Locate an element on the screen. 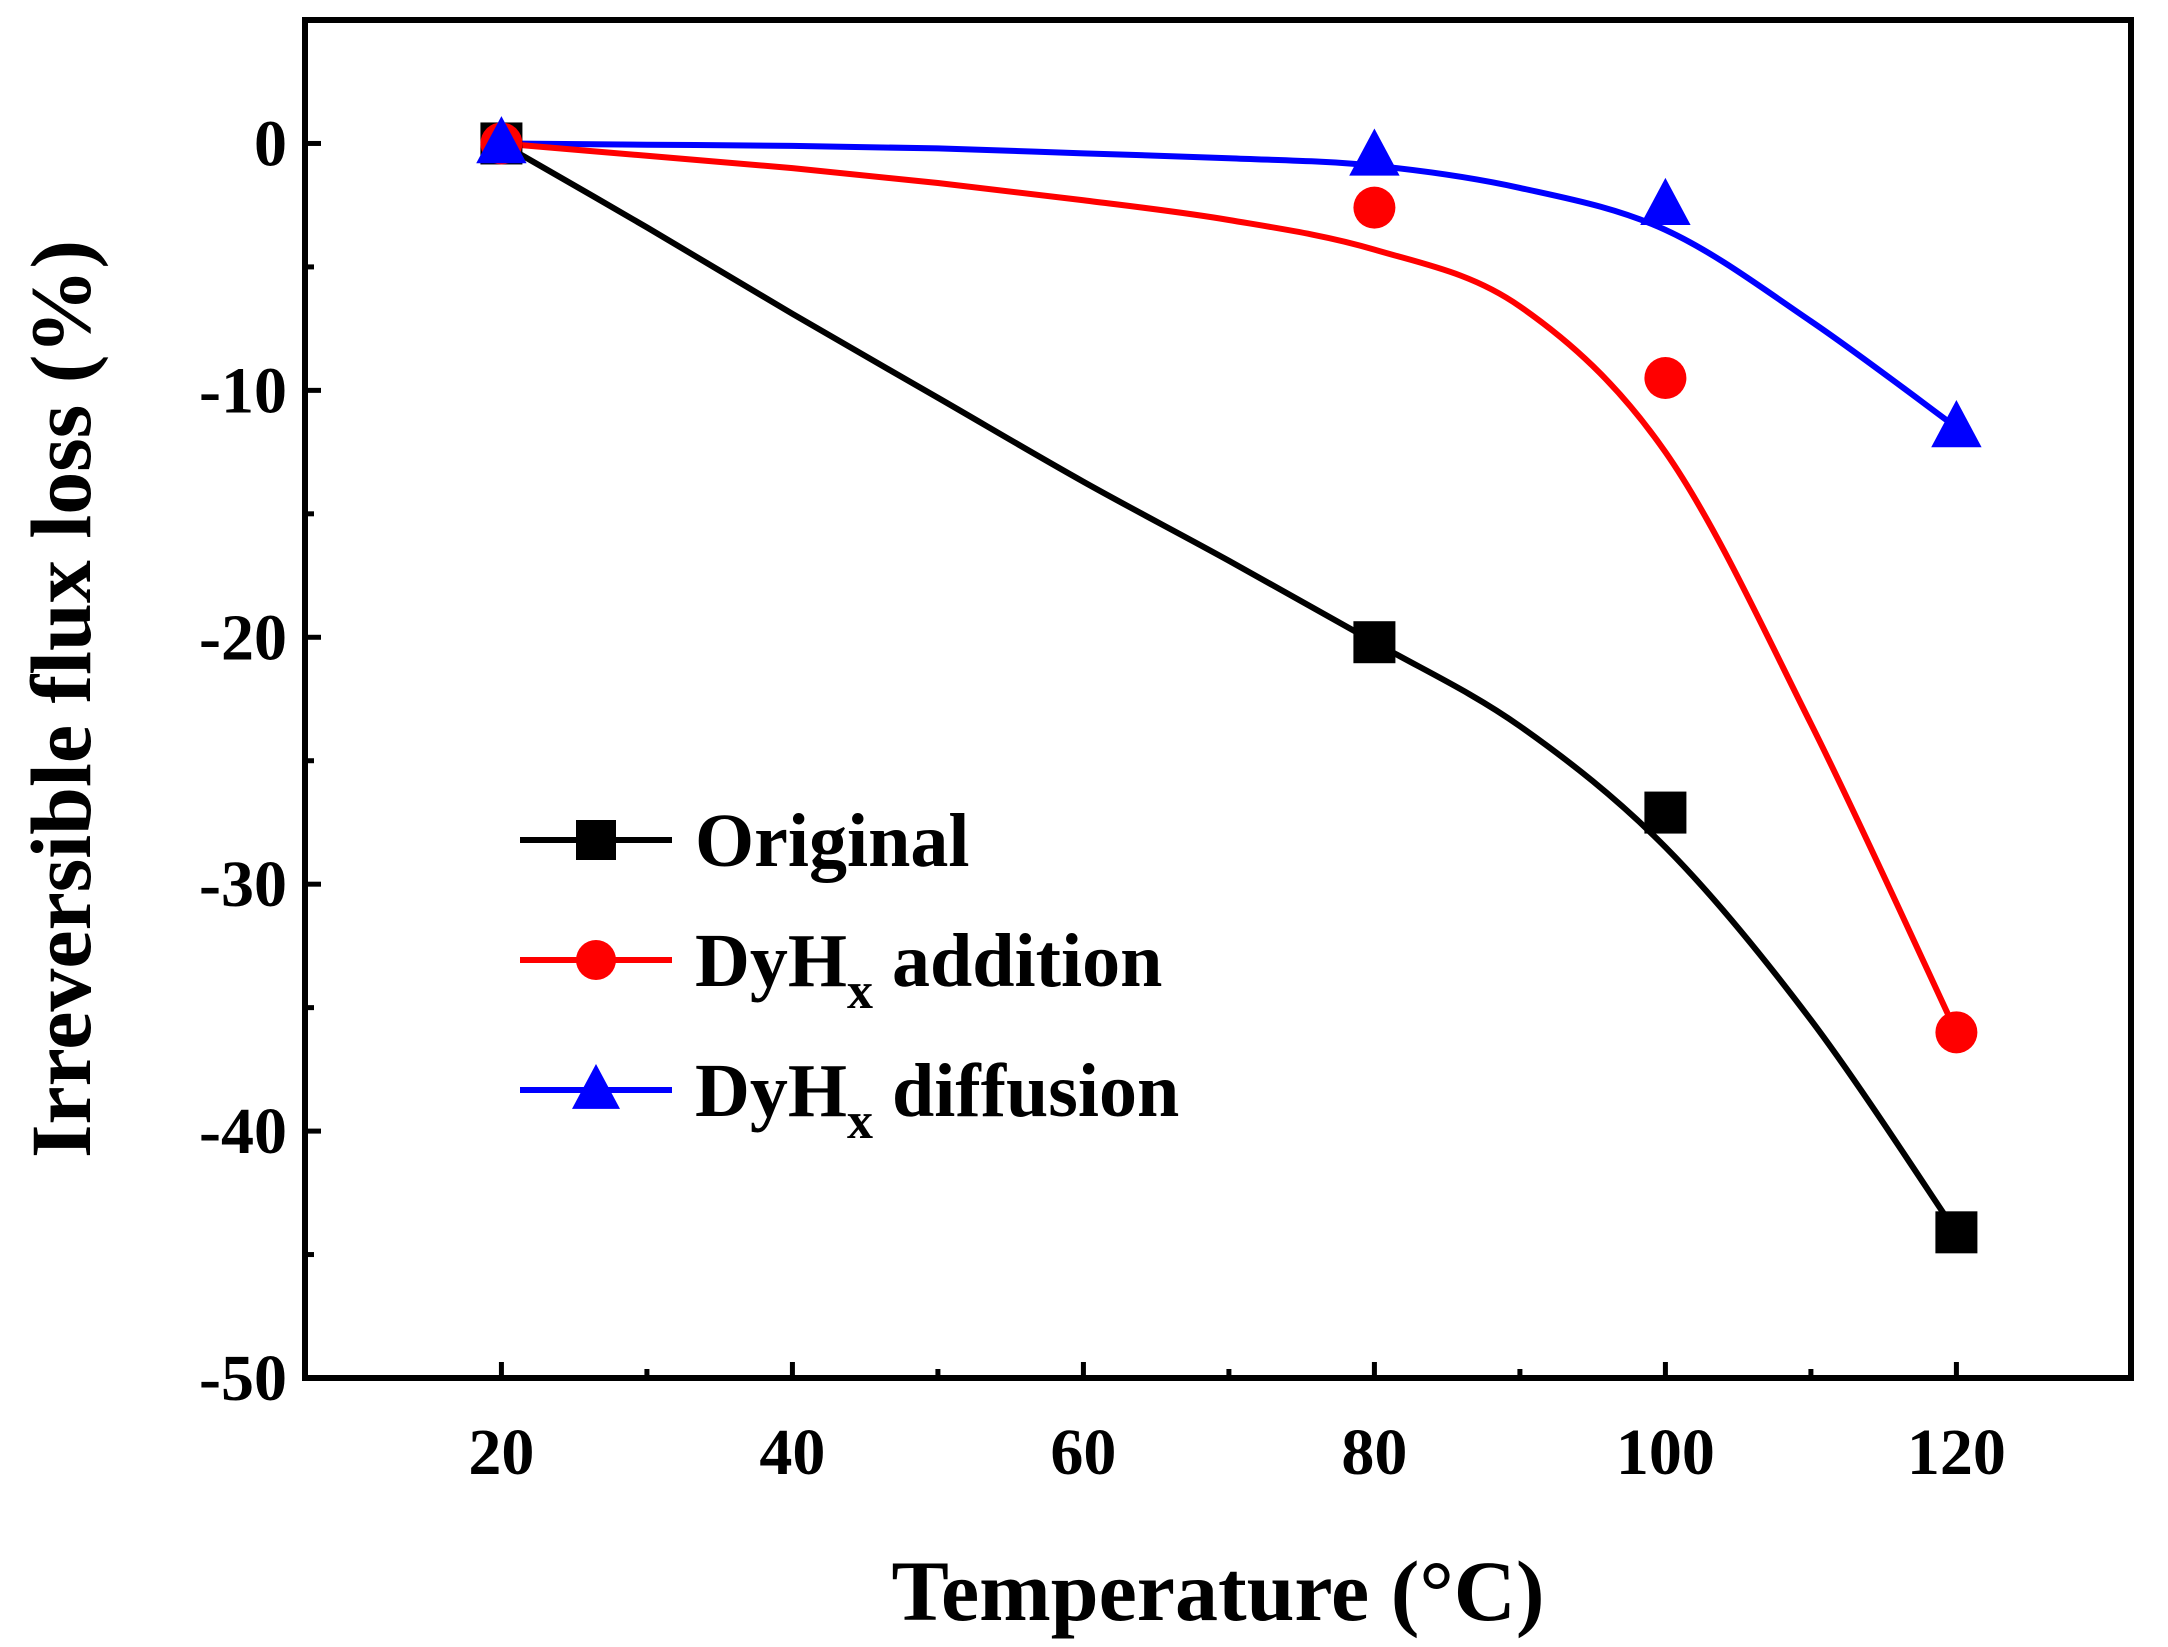 The height and width of the screenshot is (1647, 2168). x-axis-title: Temperature (°C) is located at coordinates (1218, 1591).